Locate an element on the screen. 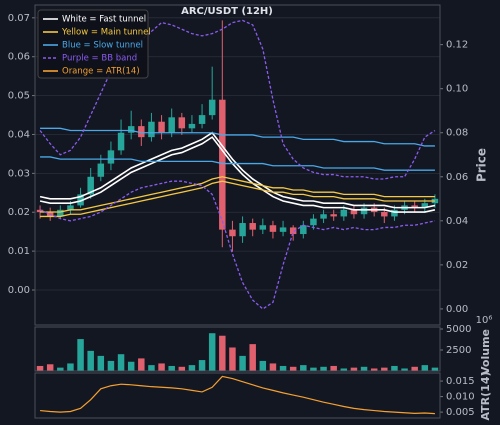  y-tick-label: 0.005 is located at coordinates (460, 412).